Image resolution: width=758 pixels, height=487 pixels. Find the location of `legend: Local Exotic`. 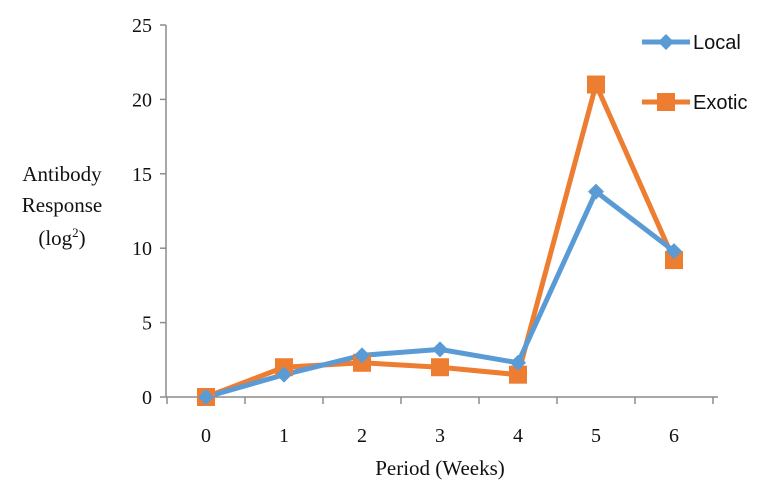

legend: Local Exotic is located at coordinates (694, 73).